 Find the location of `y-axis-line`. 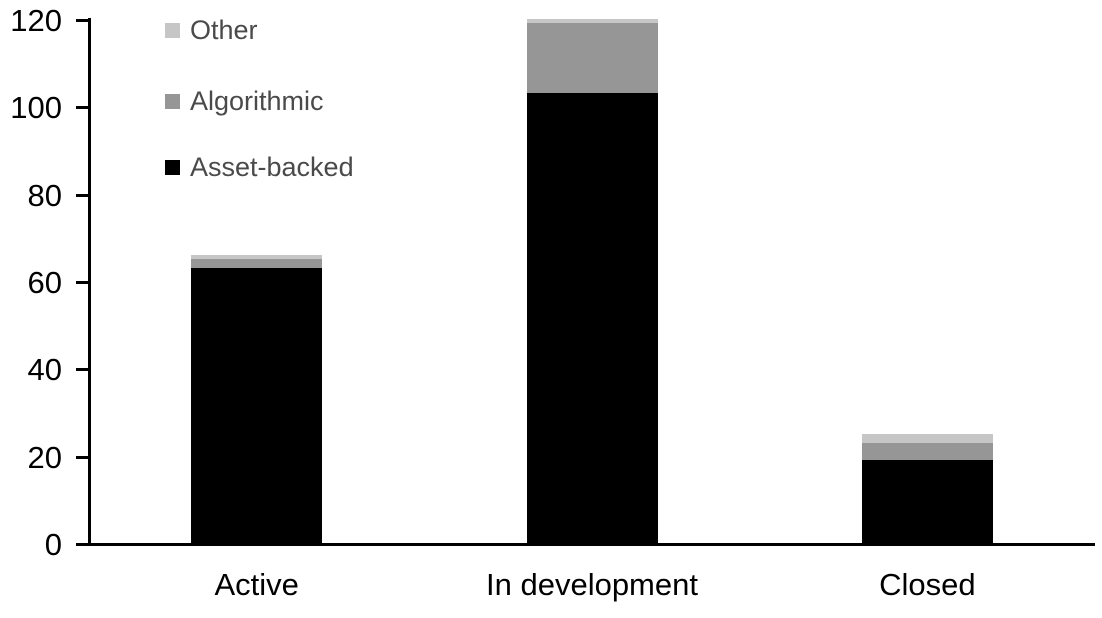

y-axis-line is located at coordinates (89, 282).